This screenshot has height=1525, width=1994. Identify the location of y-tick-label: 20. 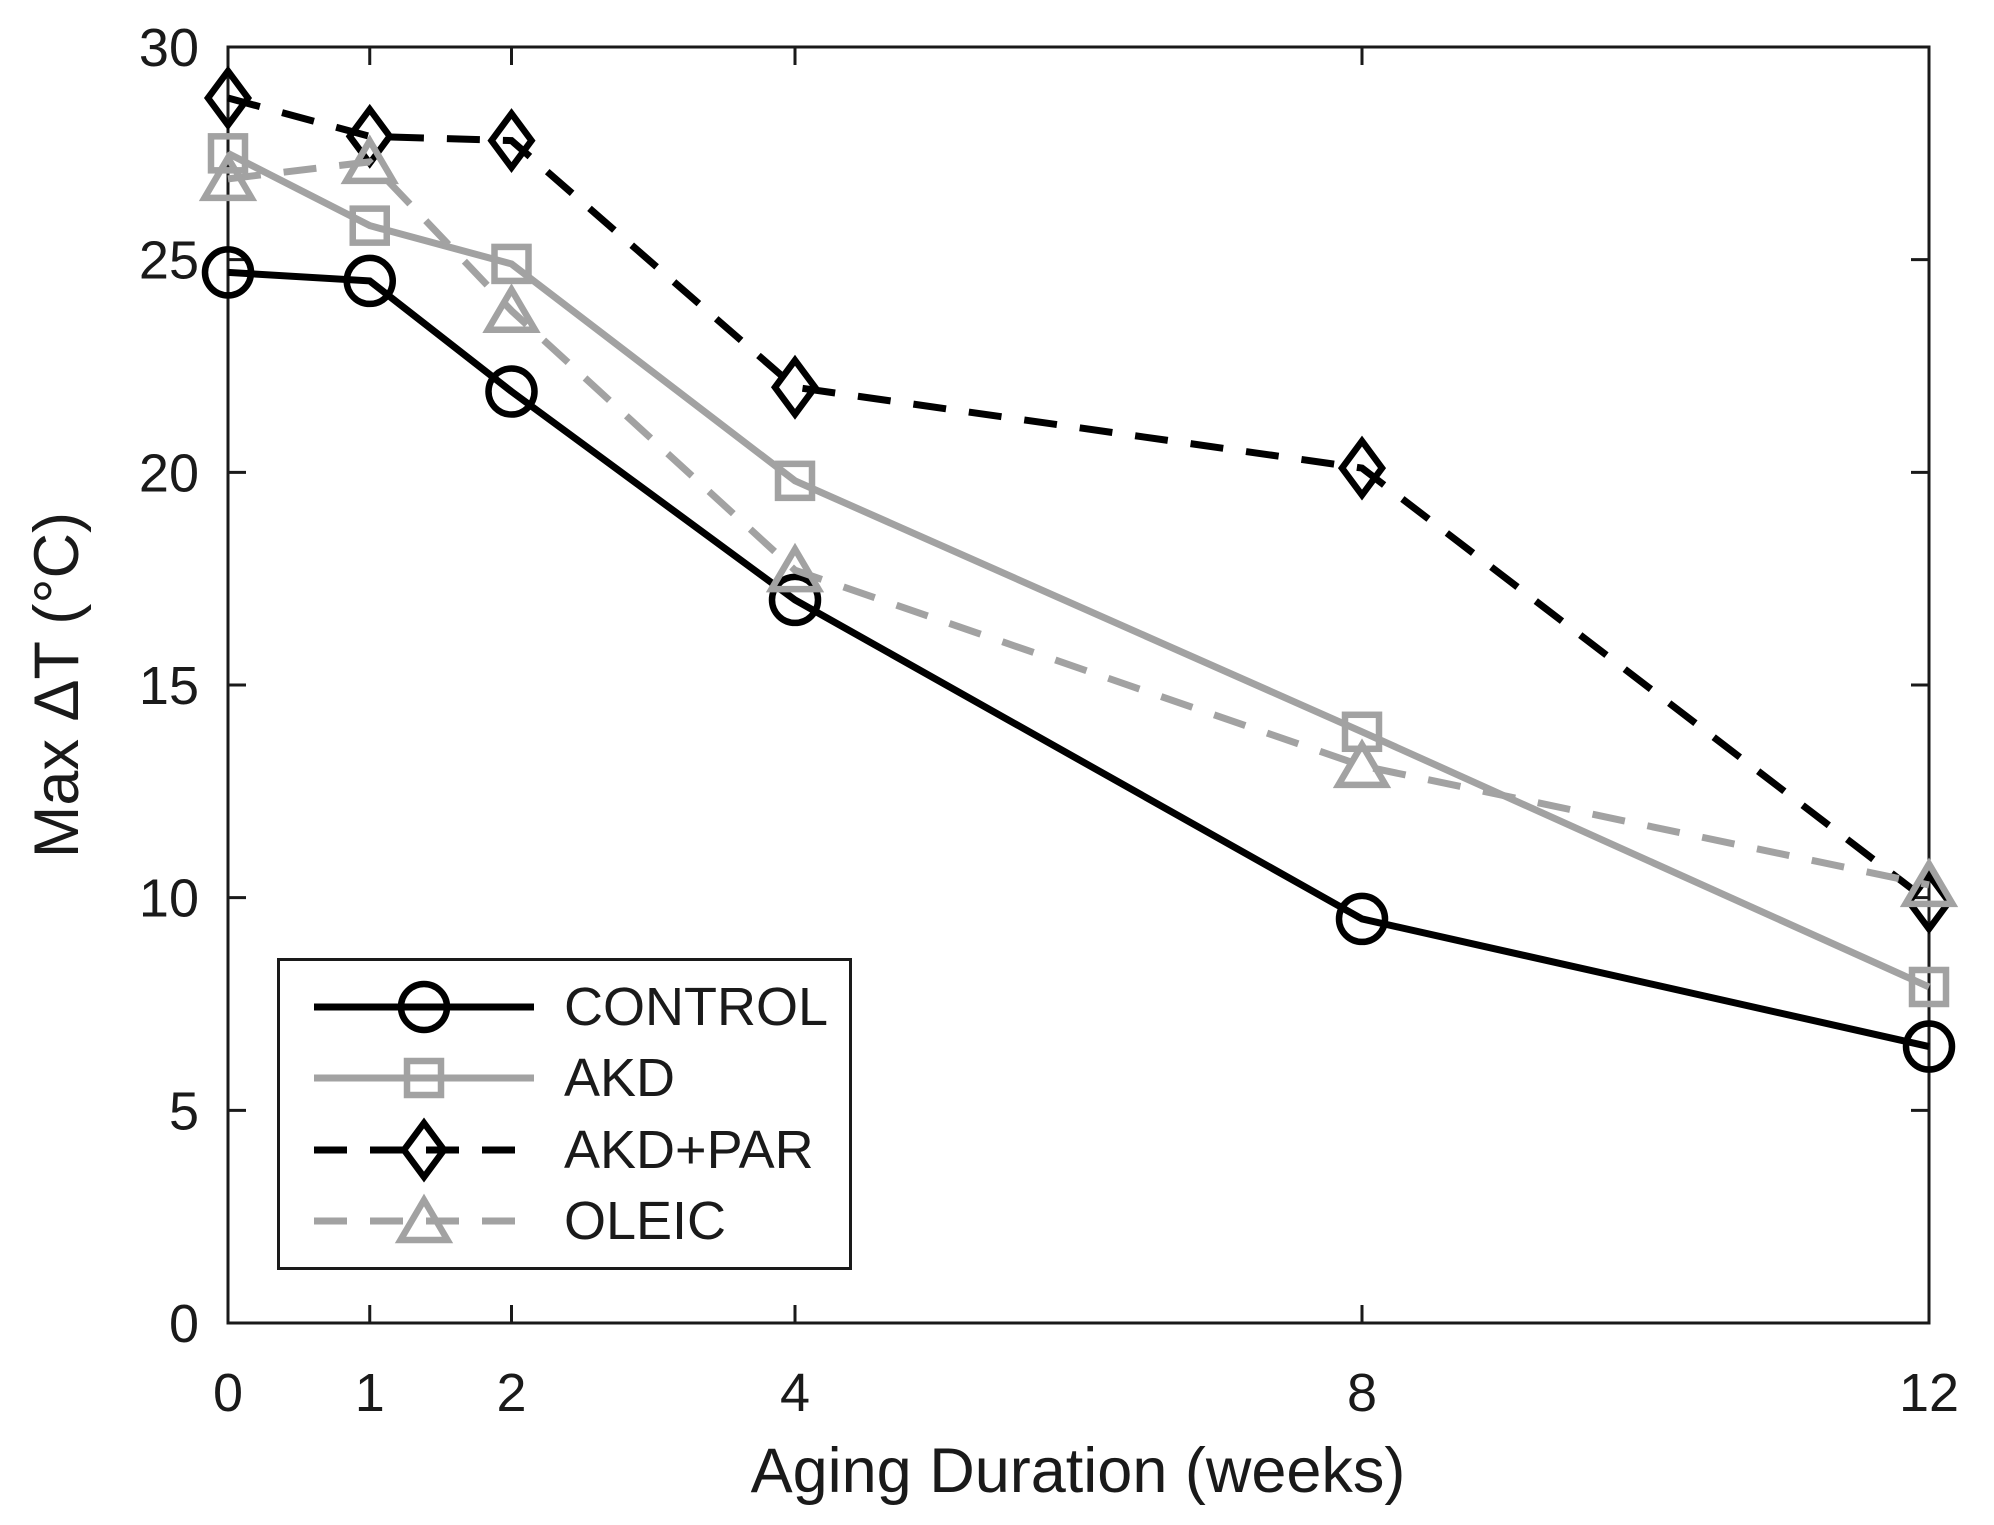
(169, 473).